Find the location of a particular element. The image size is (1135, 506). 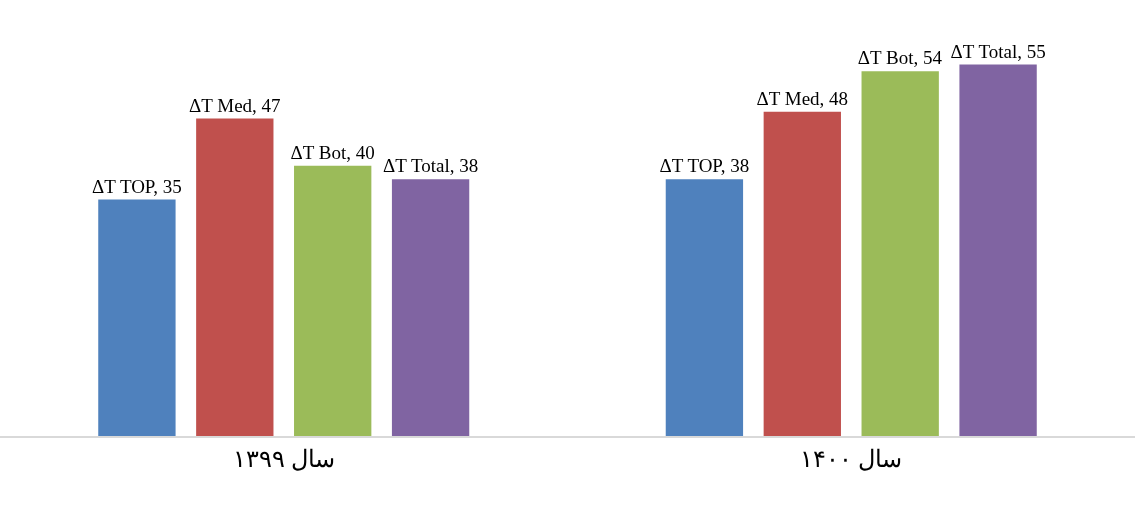

x-tick-label: سال ۱۴۰۰ is located at coordinates (851, 458).